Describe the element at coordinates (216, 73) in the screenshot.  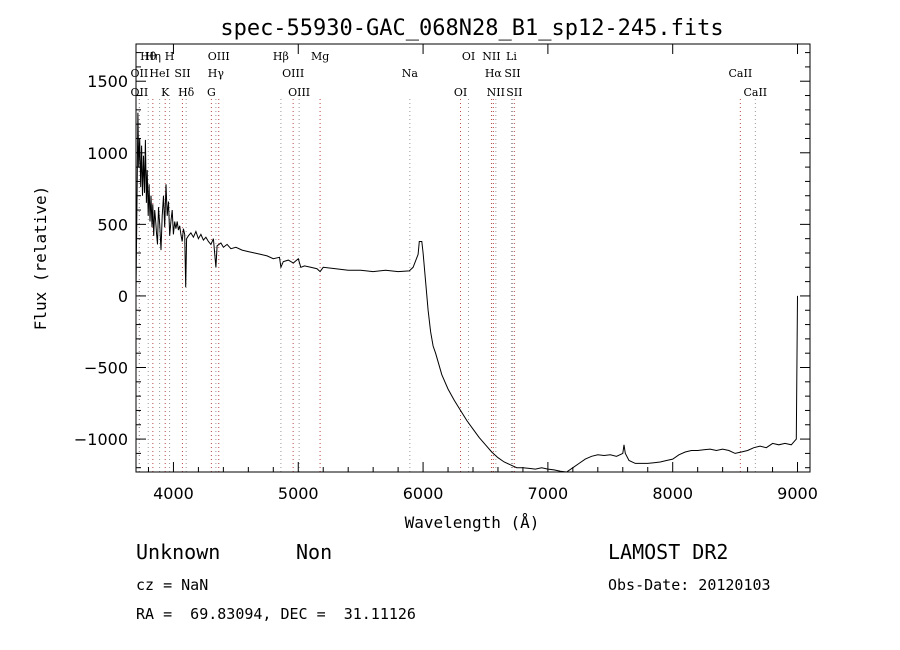
I see `line-marker-label: Hγ` at that location.